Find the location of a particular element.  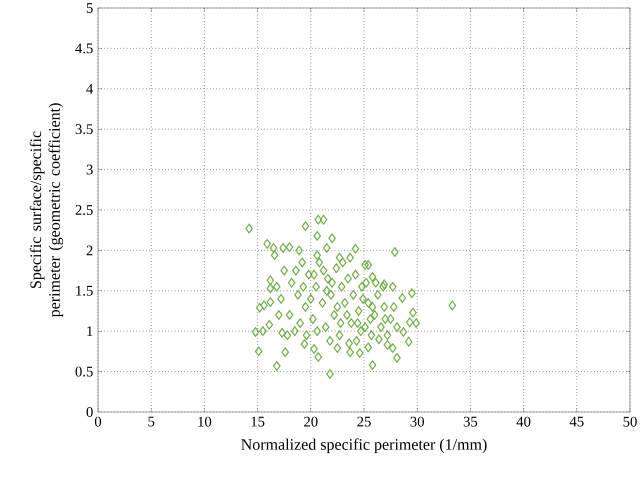

x-tick-label: 25 is located at coordinates (364, 421).